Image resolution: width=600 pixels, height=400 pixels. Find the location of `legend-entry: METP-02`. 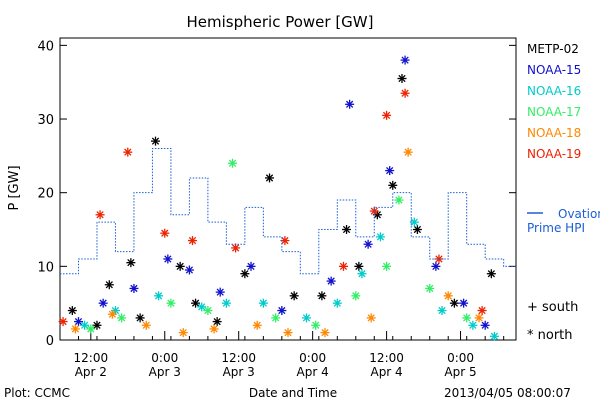

legend-entry: METP-02 is located at coordinates (553, 49).